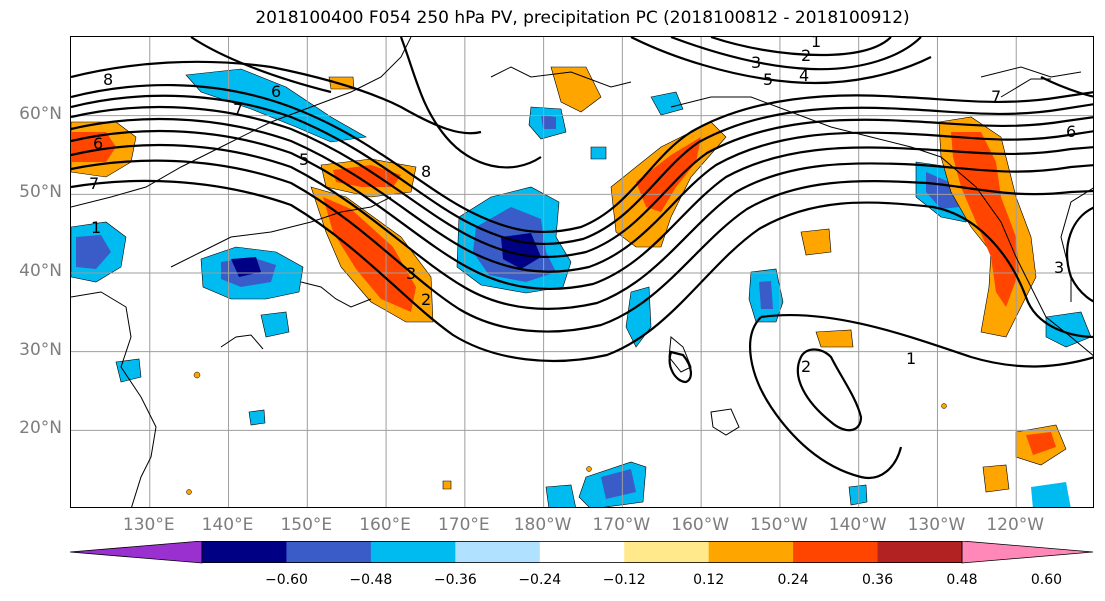 Image resolution: width=1105 pixels, height=601 pixels. What do you see at coordinates (306, 525) in the screenshot?
I see `longitude-label: 150°E` at bounding box center [306, 525].